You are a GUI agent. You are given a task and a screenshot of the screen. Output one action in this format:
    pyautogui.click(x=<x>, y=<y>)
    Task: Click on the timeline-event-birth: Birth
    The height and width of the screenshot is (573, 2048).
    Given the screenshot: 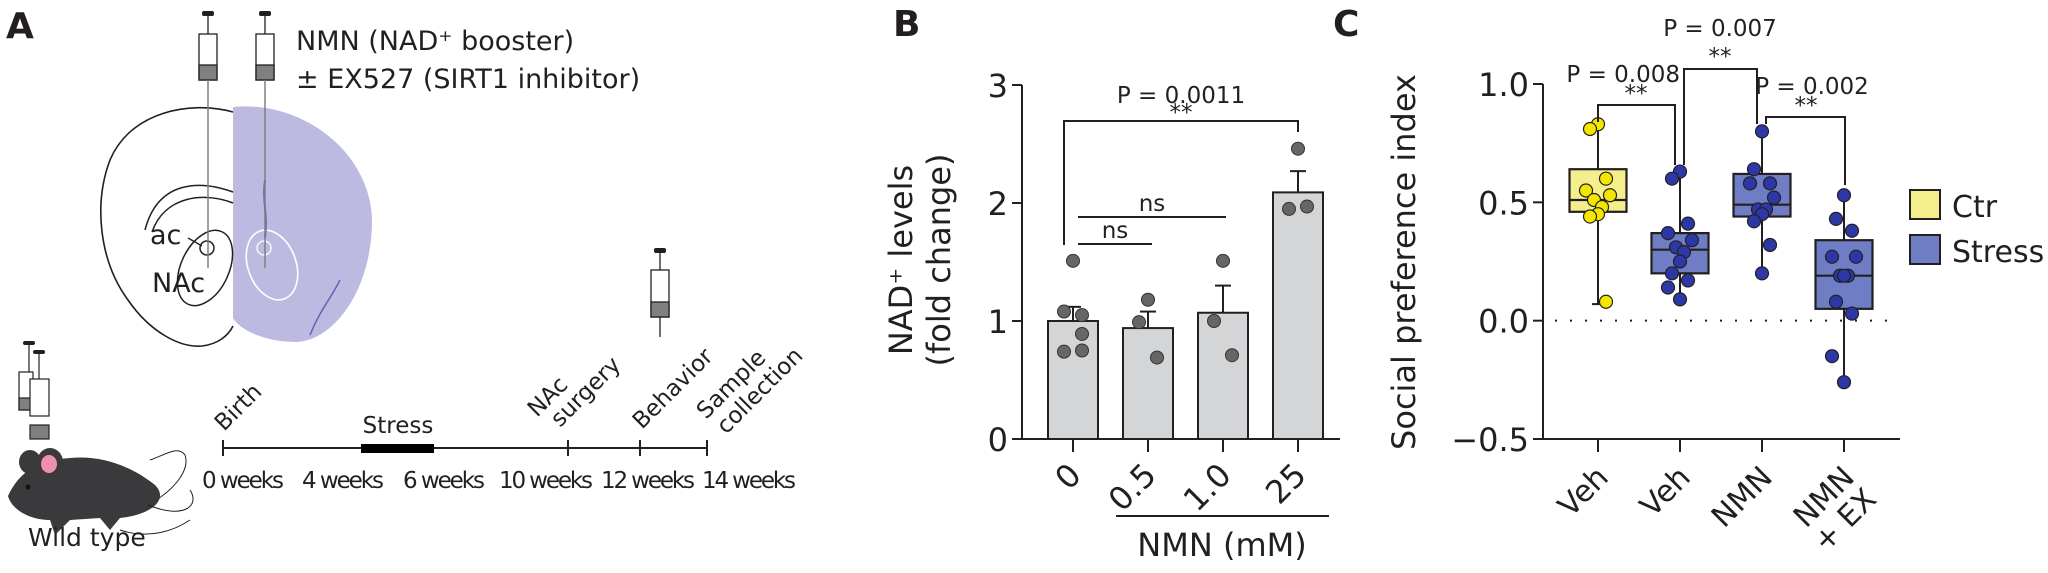 What is the action you would take?
    pyautogui.click(x=238, y=407)
    